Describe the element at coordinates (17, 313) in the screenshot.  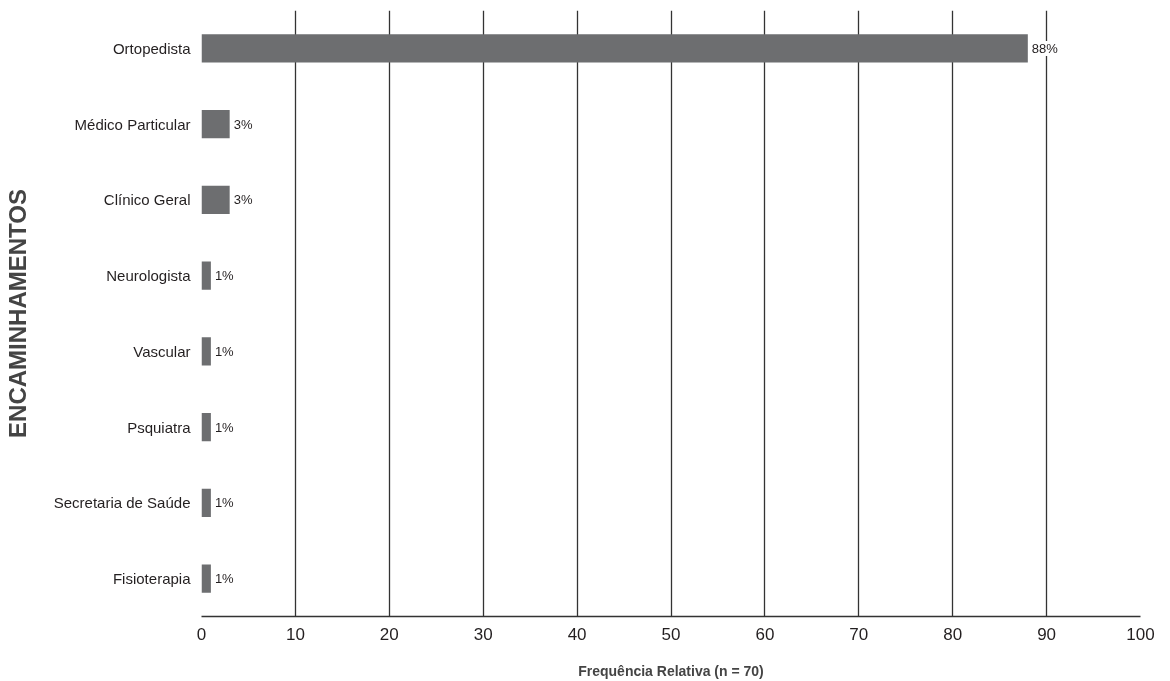
I see `y-axis-title: ENCAMINHAMENTOS` at that location.